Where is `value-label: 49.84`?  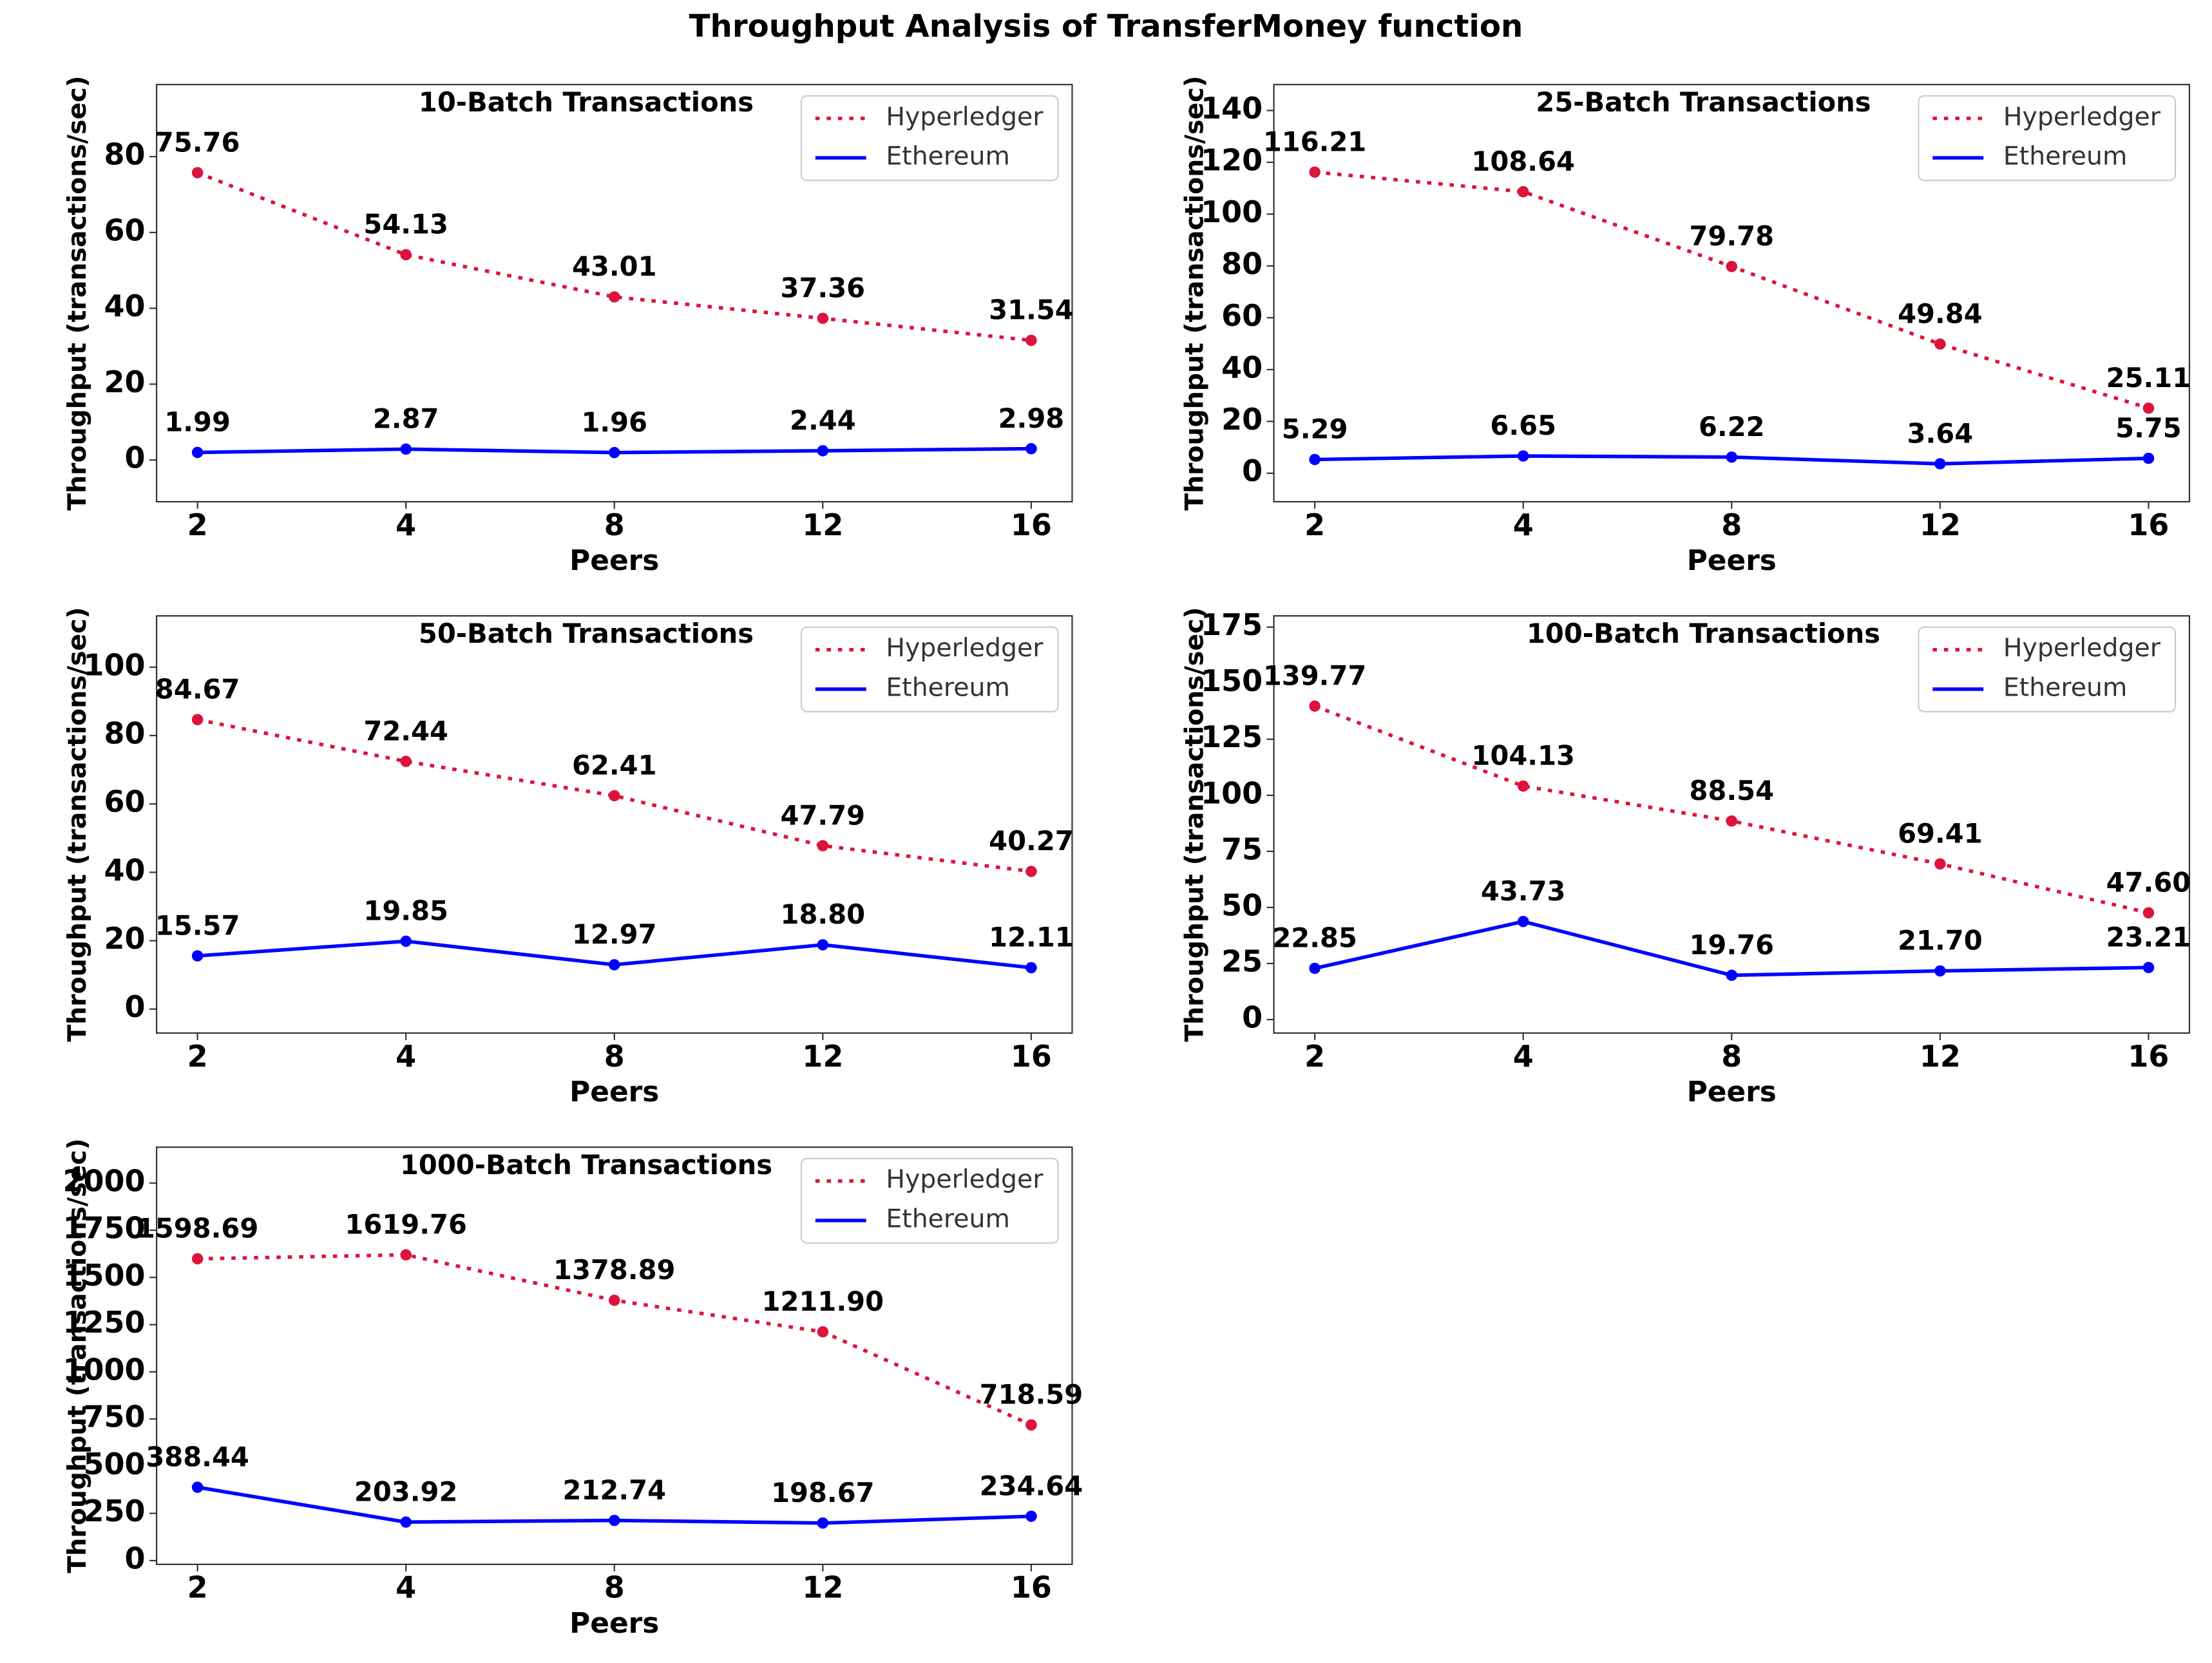 value-label: 49.84 is located at coordinates (1940, 313).